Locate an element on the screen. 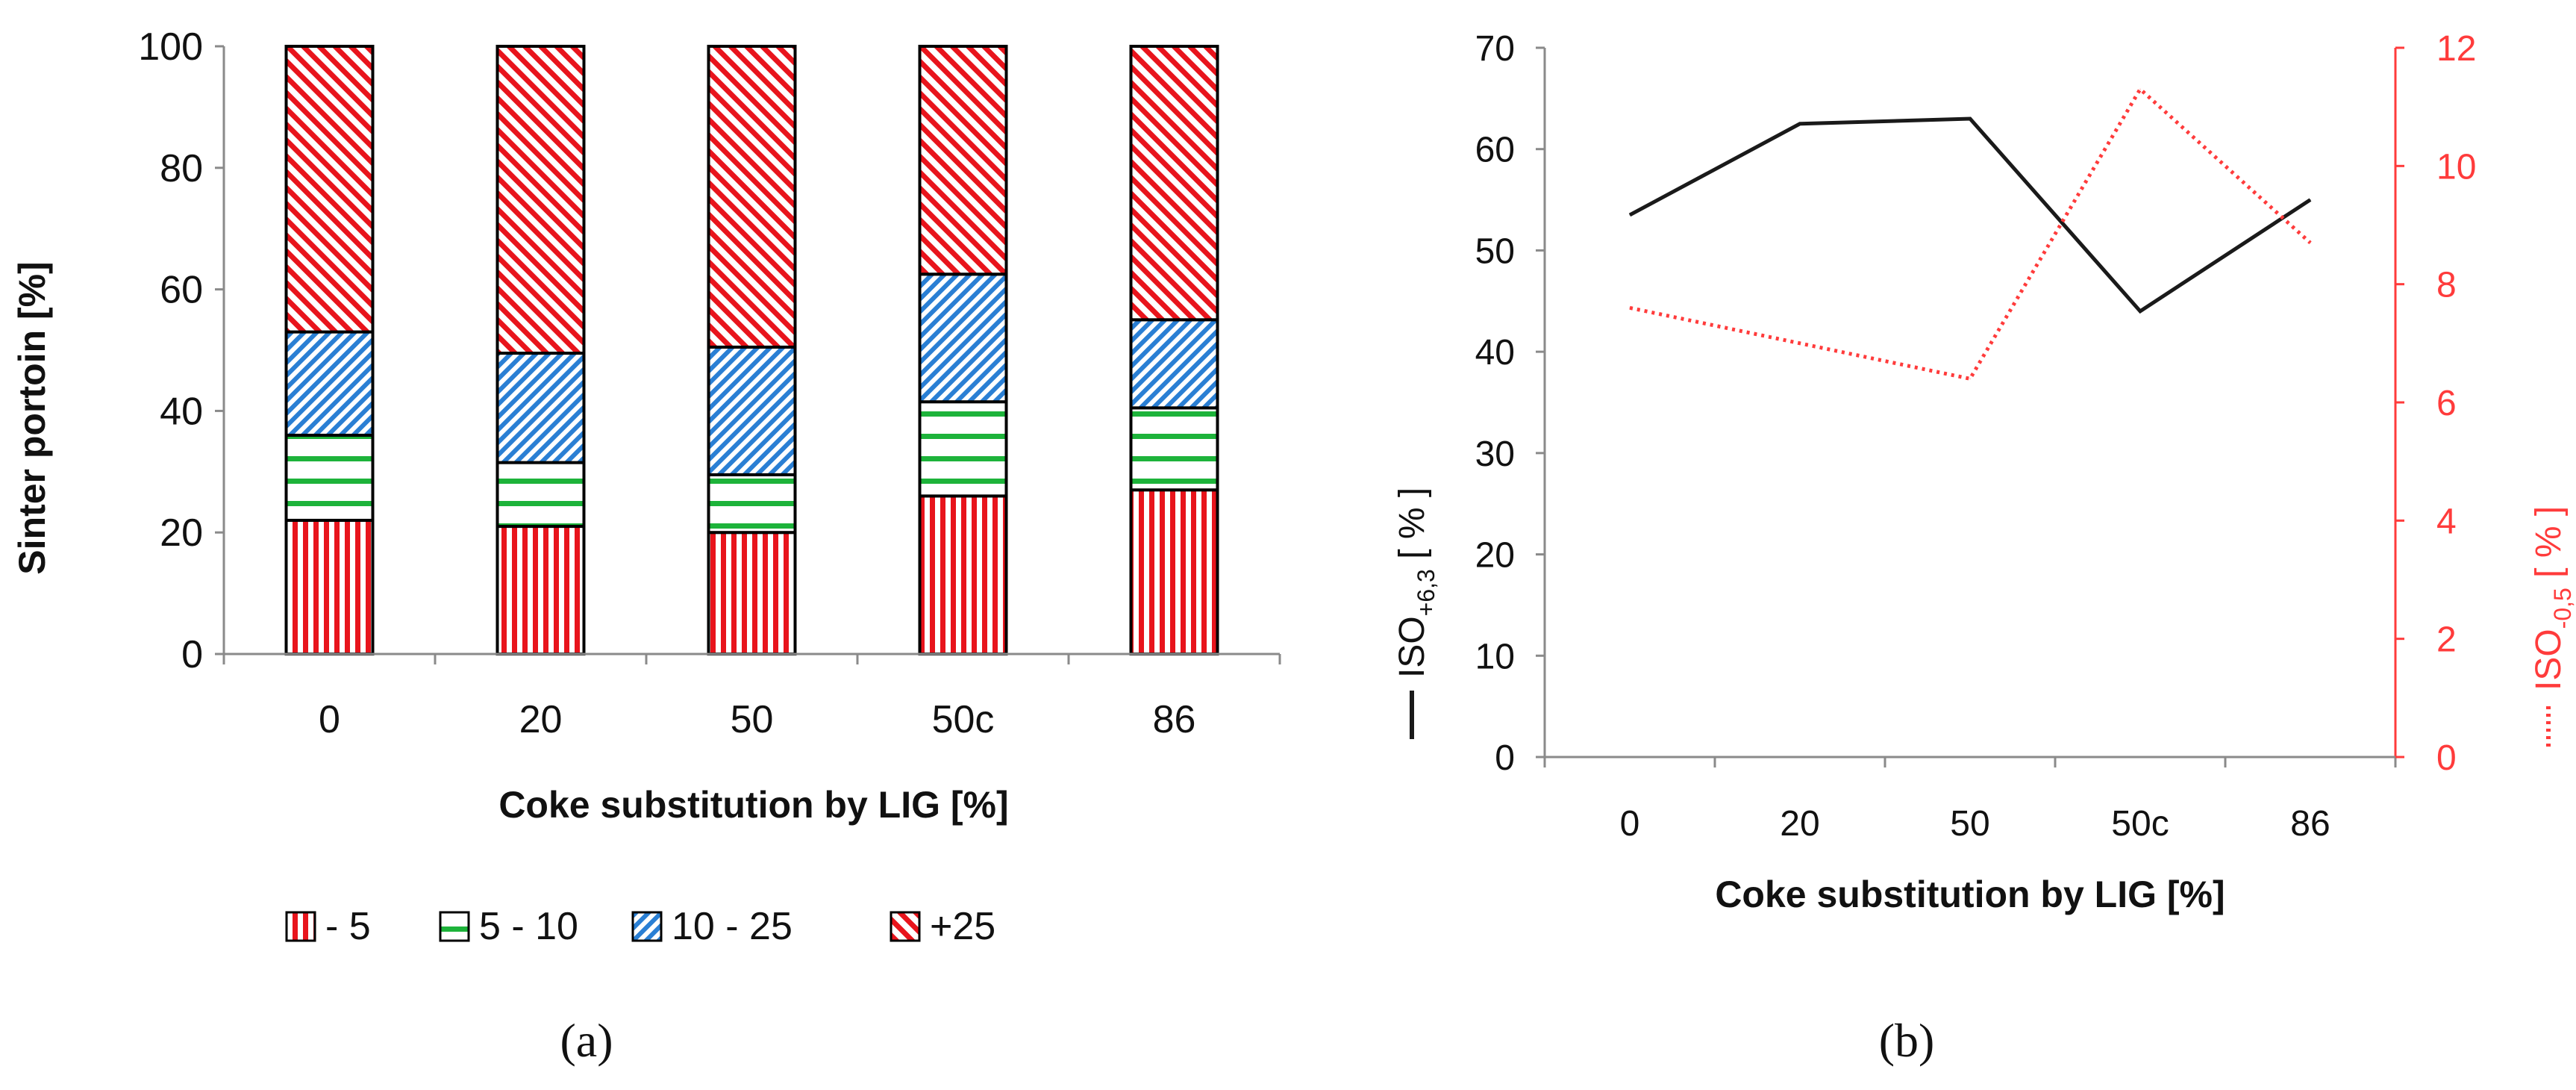 This screenshot has width=2576, height=1090. chart-a-x-tick-label: 0 is located at coordinates (329, 719).